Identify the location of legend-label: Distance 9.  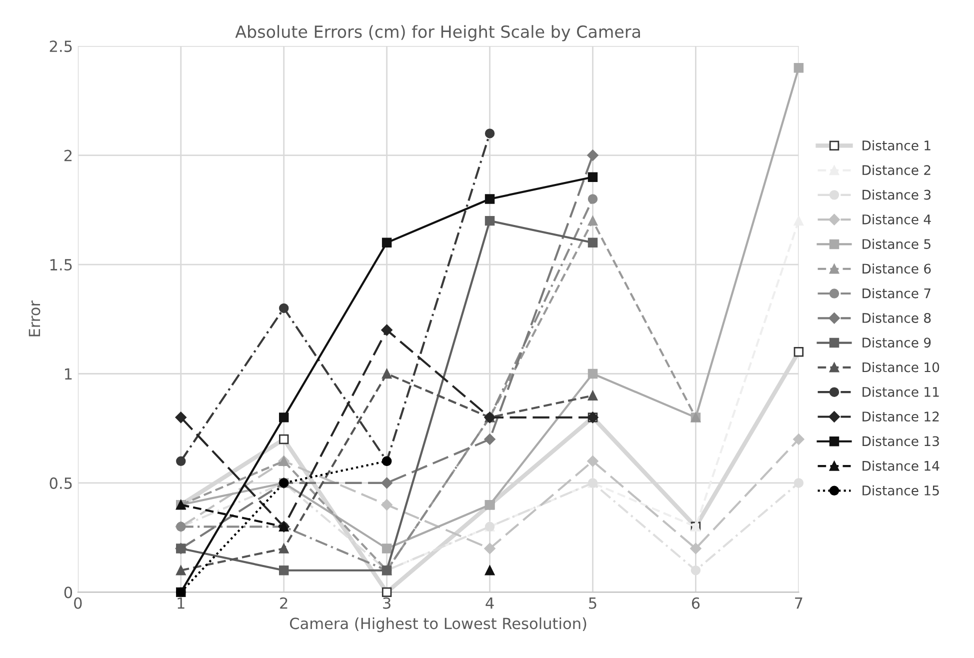
(896, 342).